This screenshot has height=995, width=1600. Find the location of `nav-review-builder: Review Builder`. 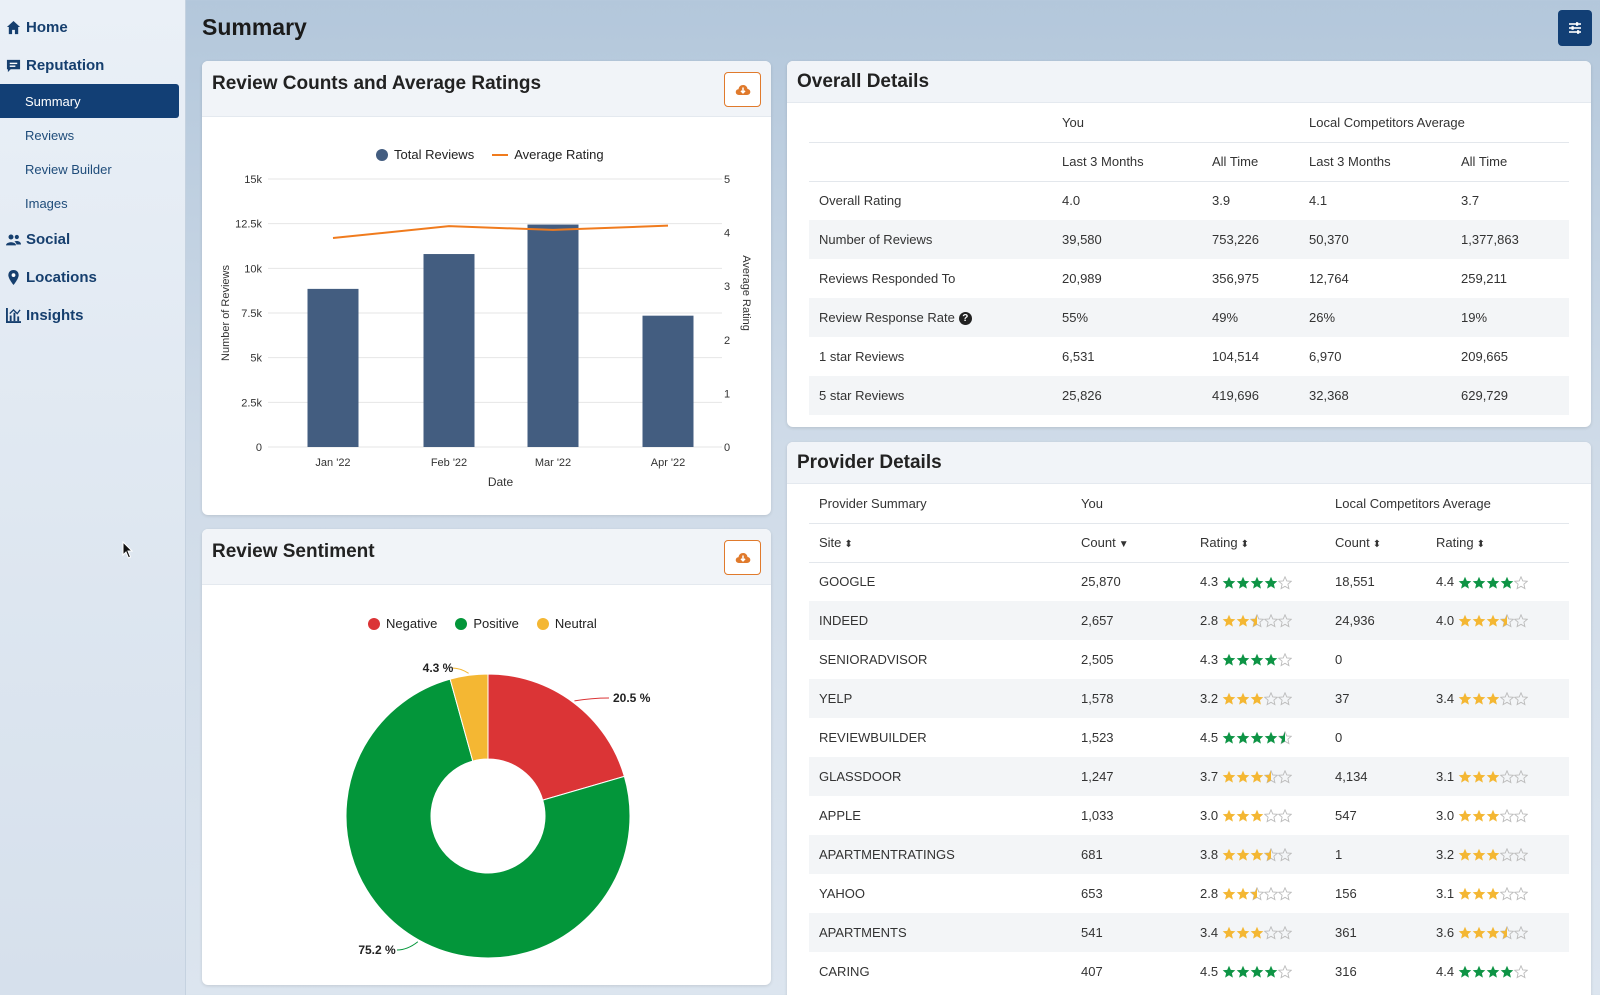

nav-review-builder: Review Builder is located at coordinates (92, 169).